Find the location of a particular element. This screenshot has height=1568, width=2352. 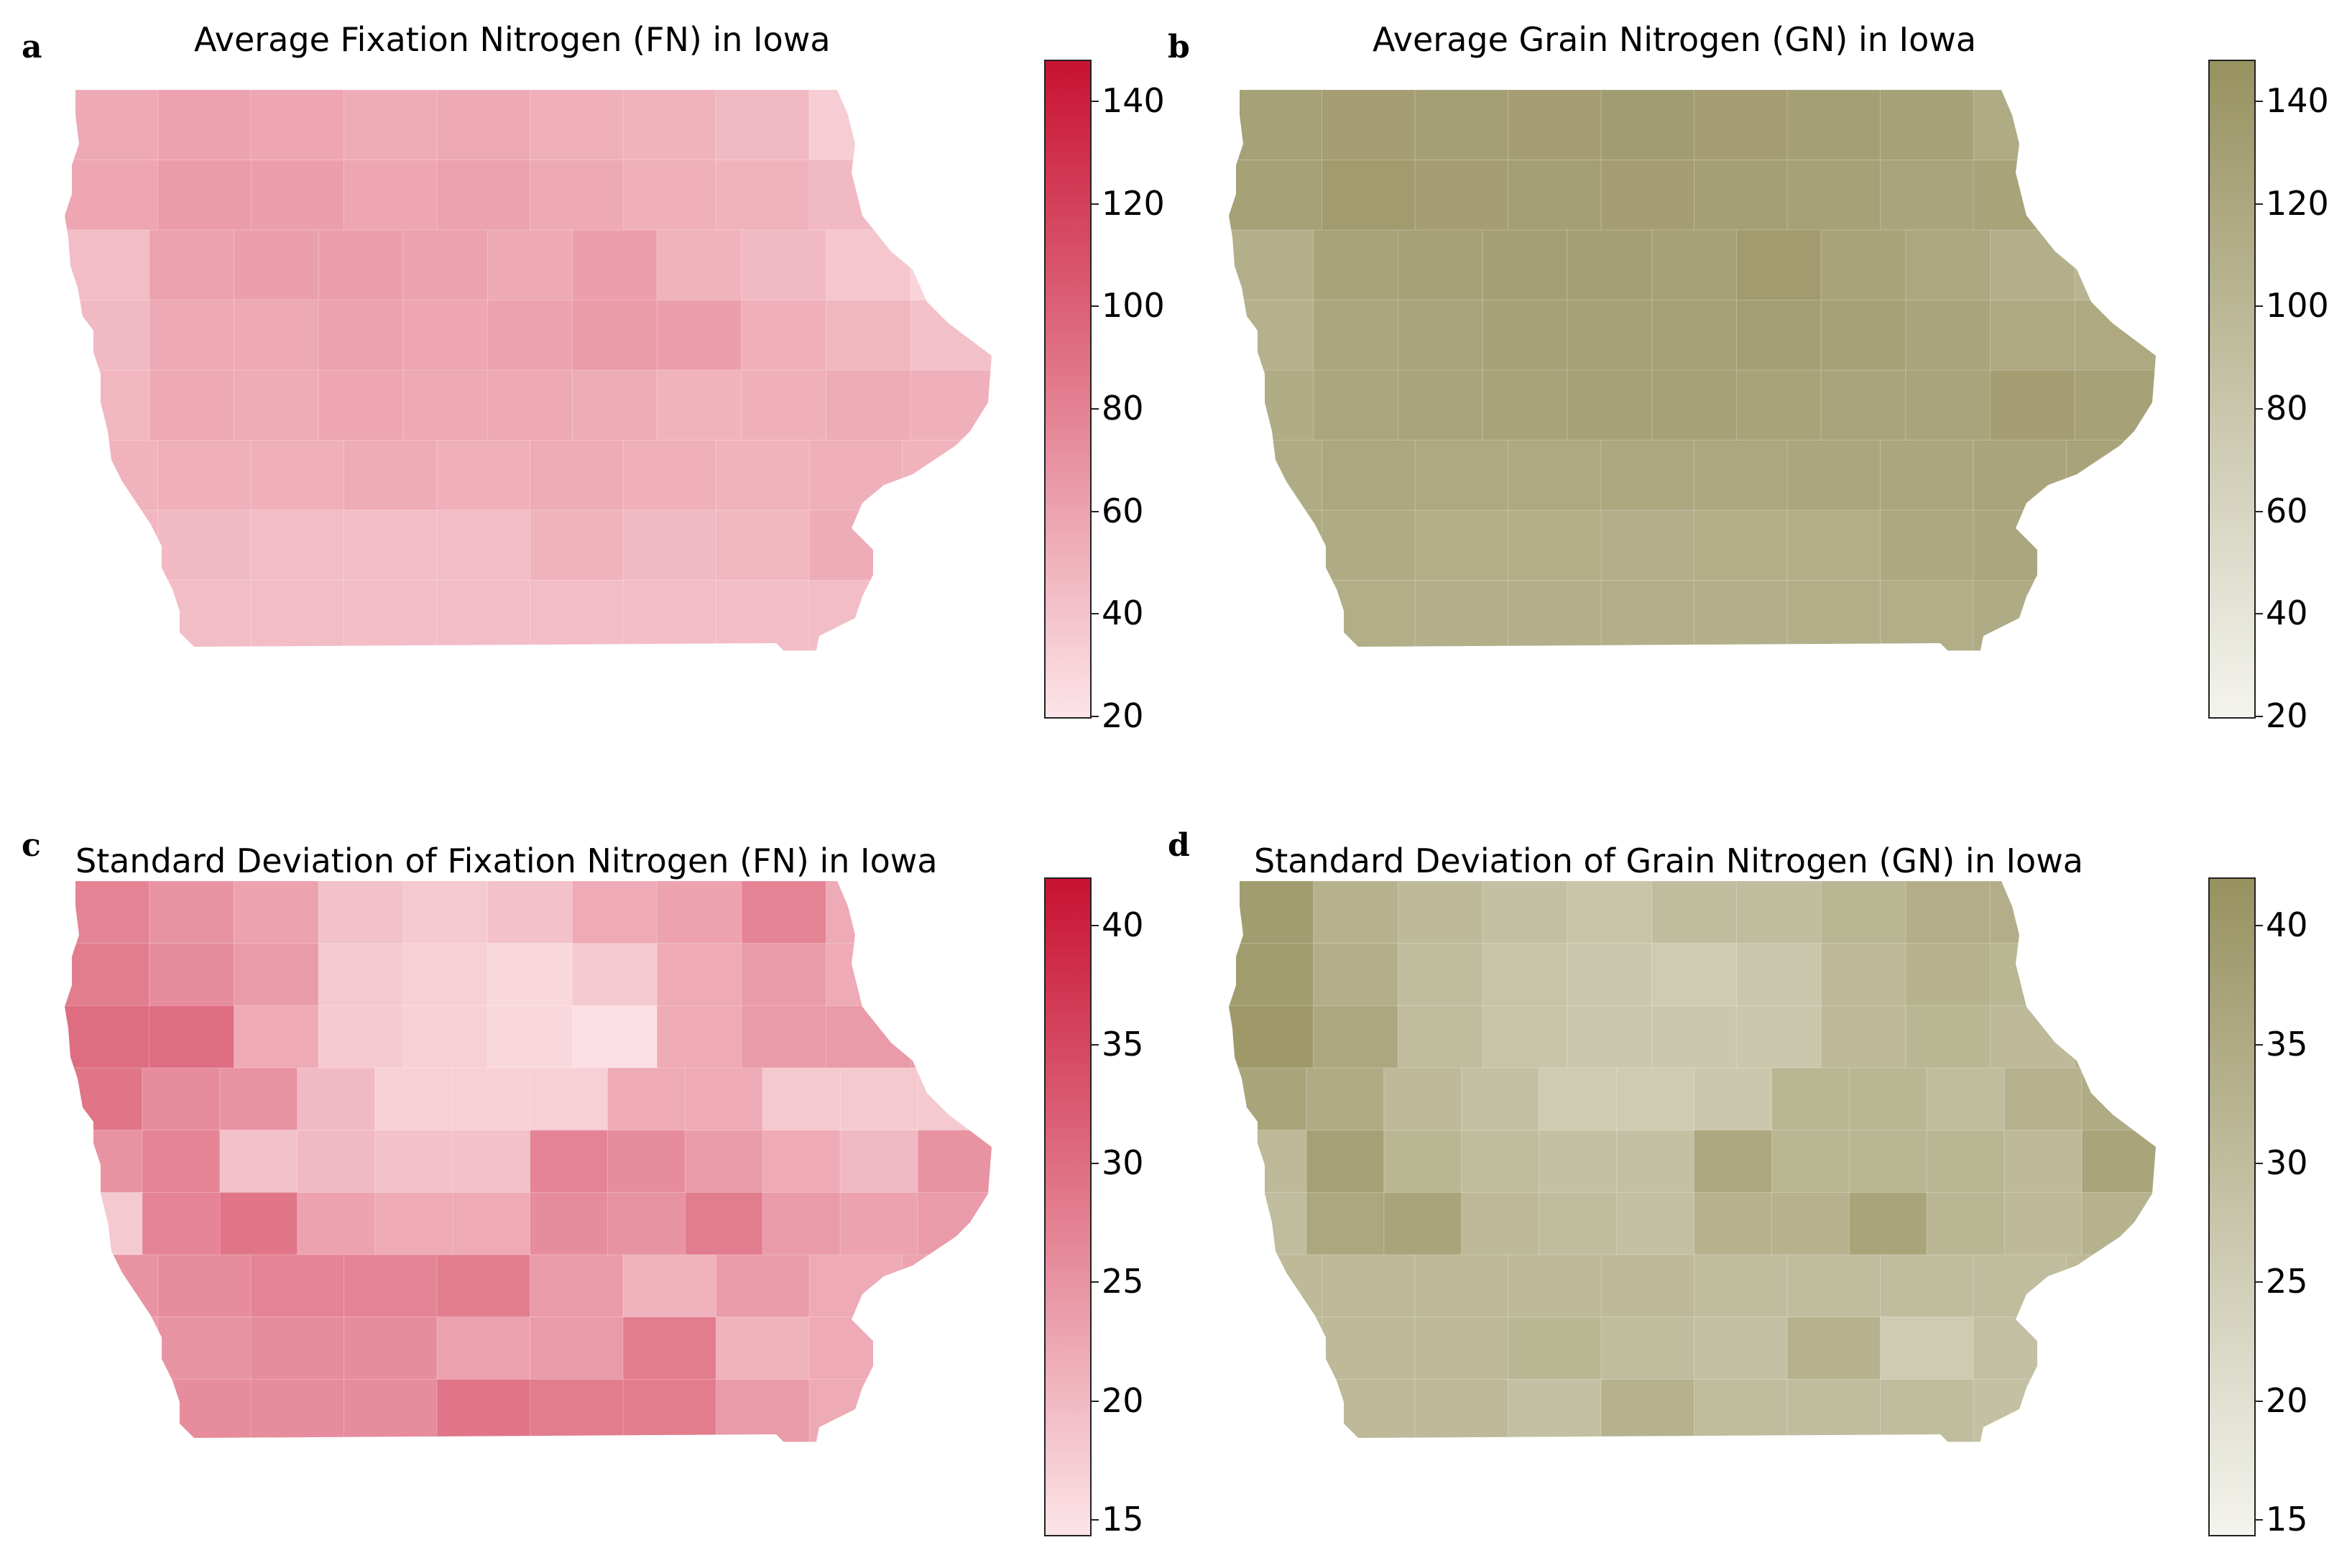

panel-letter: d is located at coordinates (1179, 845).